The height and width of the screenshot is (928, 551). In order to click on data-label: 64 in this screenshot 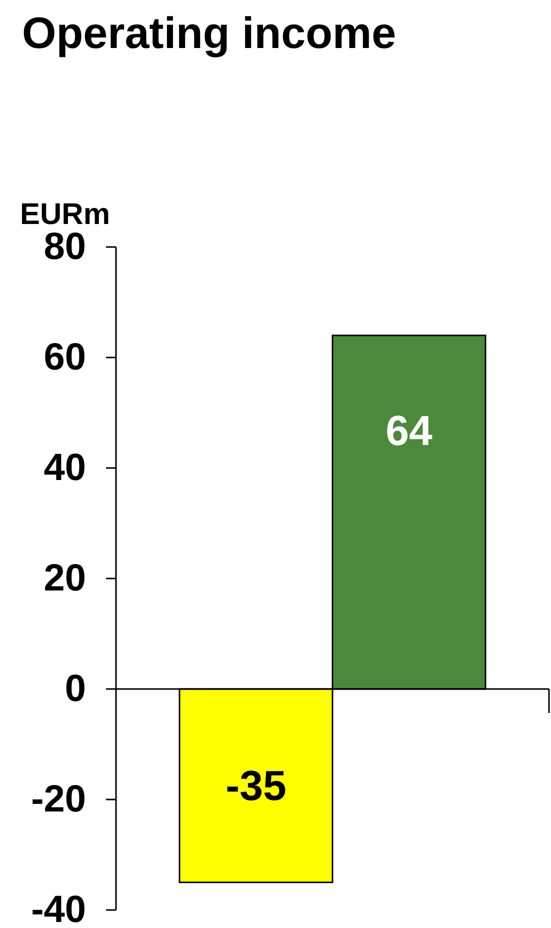, I will do `click(409, 430)`.